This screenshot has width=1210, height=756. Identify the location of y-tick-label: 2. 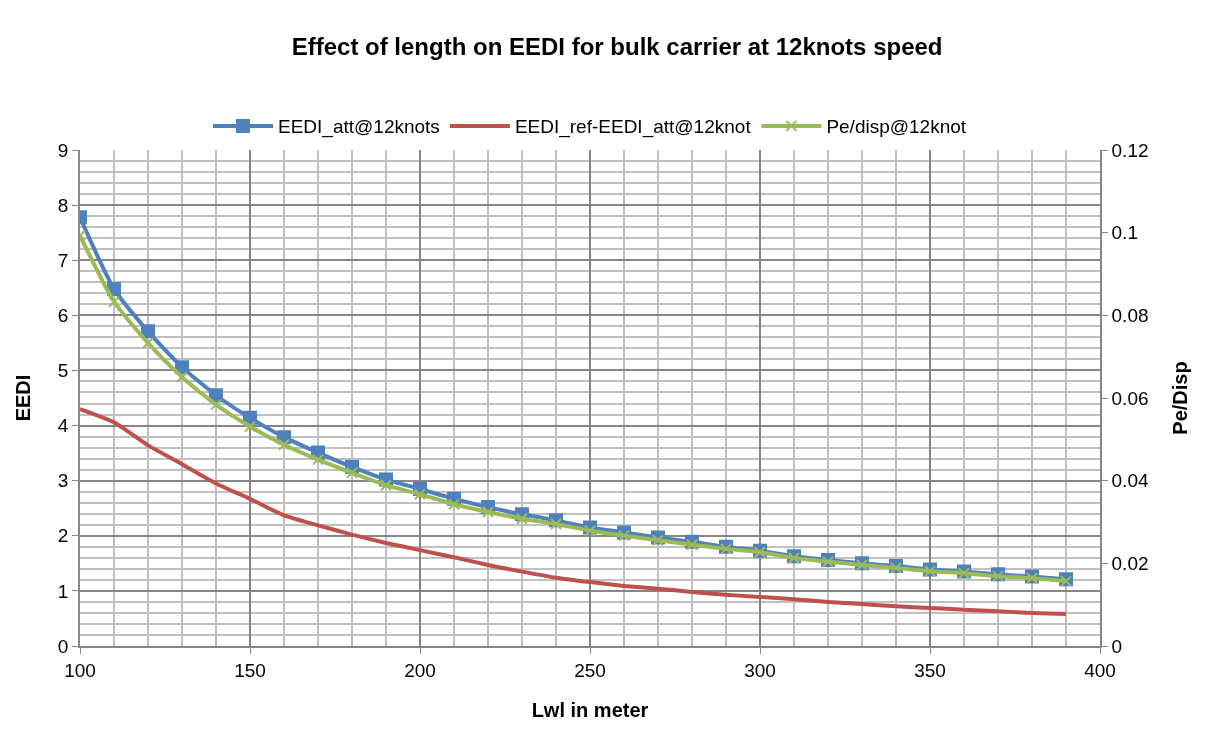
(63, 536).